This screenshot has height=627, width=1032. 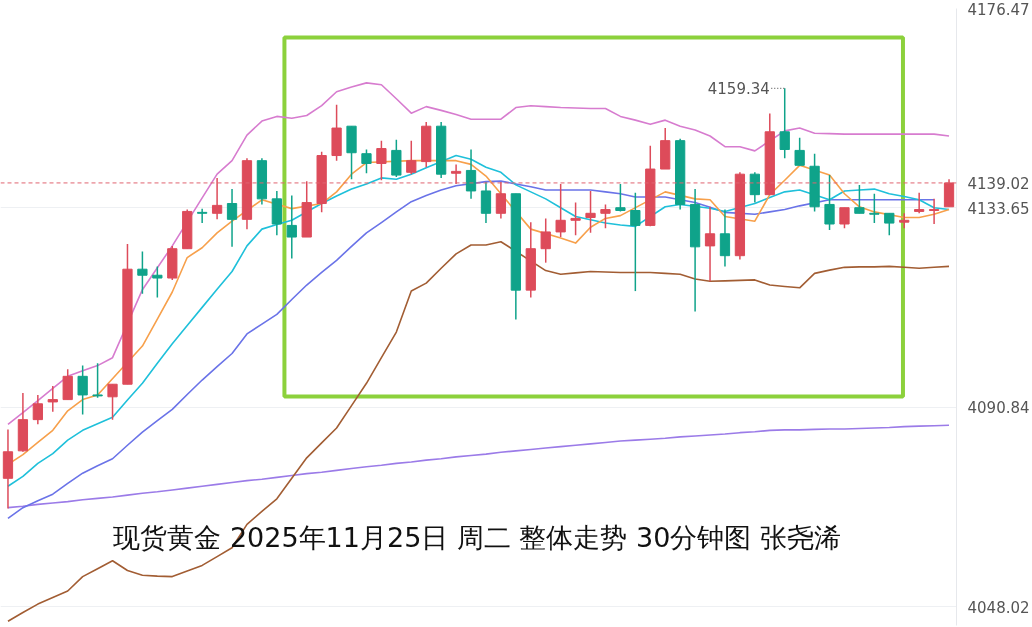 I want to click on annotation: 4159.34, so click(x=738, y=89).